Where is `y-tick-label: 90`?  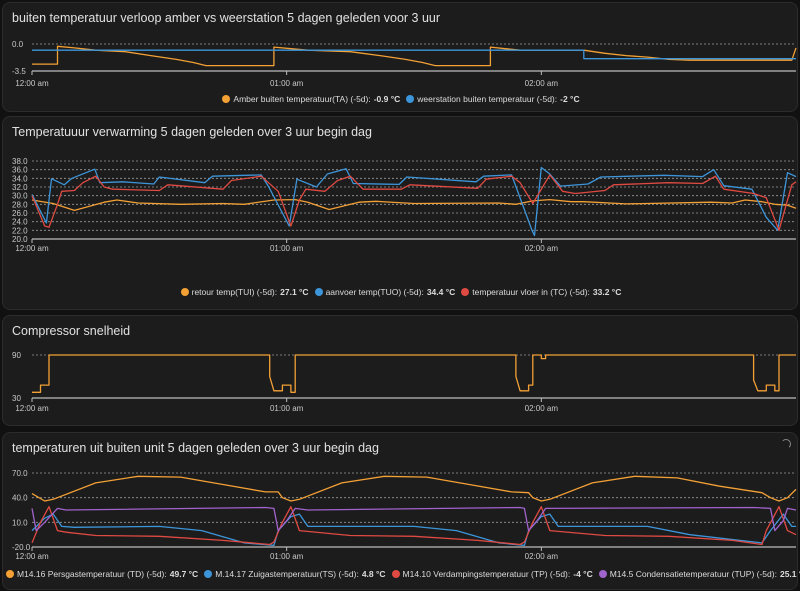
y-tick-label: 90 is located at coordinates (16, 355).